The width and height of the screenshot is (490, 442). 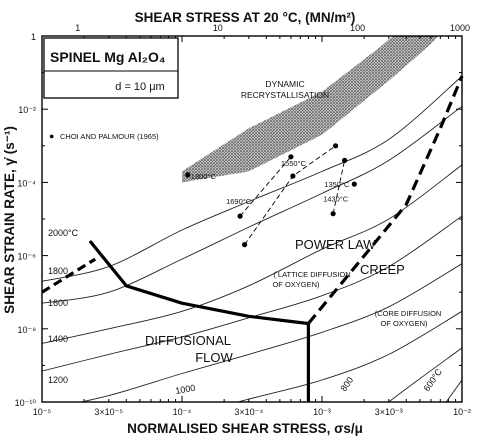 What do you see at coordinates (432, 379) in the screenshot?
I see `isotherm-label: 600°C` at bounding box center [432, 379].